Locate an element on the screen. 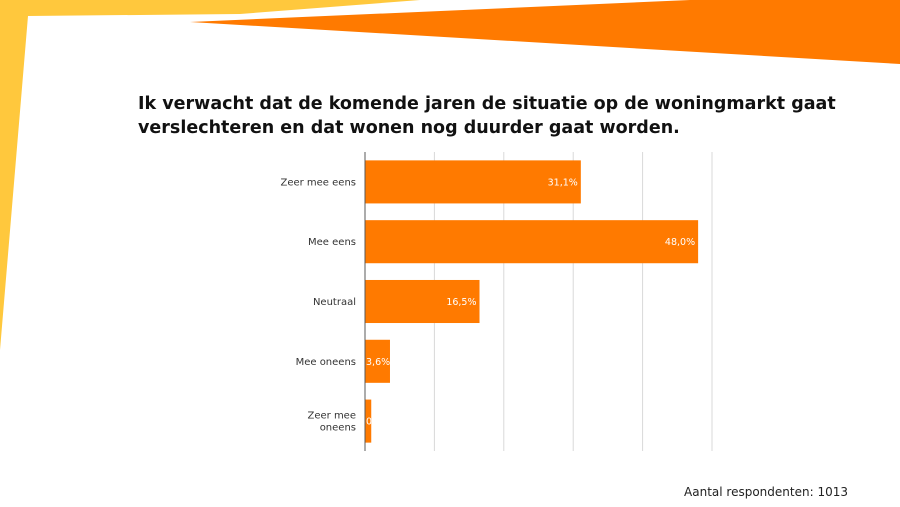 Image resolution: width=900 pixels, height=507 pixels. bar-value-label: 0,9% is located at coordinates (378, 422).